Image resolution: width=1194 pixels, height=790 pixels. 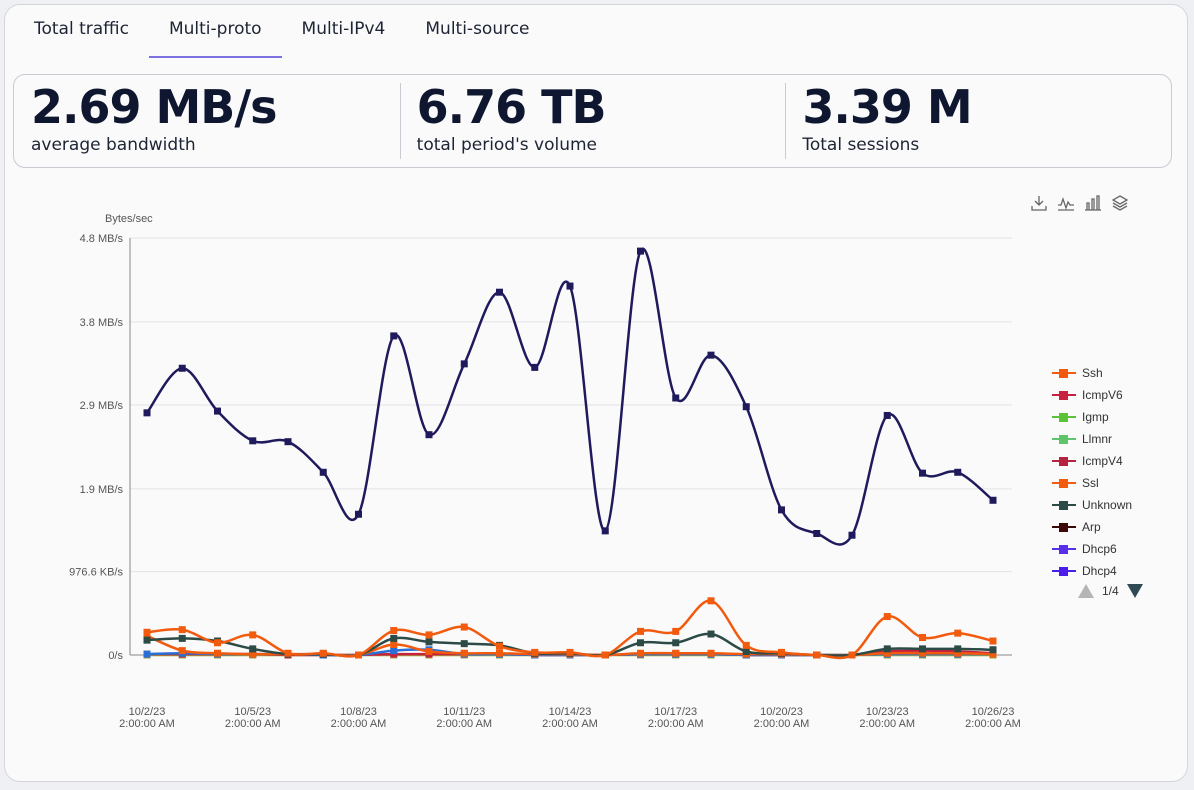 What do you see at coordinates (1066, 203) in the screenshot?
I see `line-chart-icon` at bounding box center [1066, 203].